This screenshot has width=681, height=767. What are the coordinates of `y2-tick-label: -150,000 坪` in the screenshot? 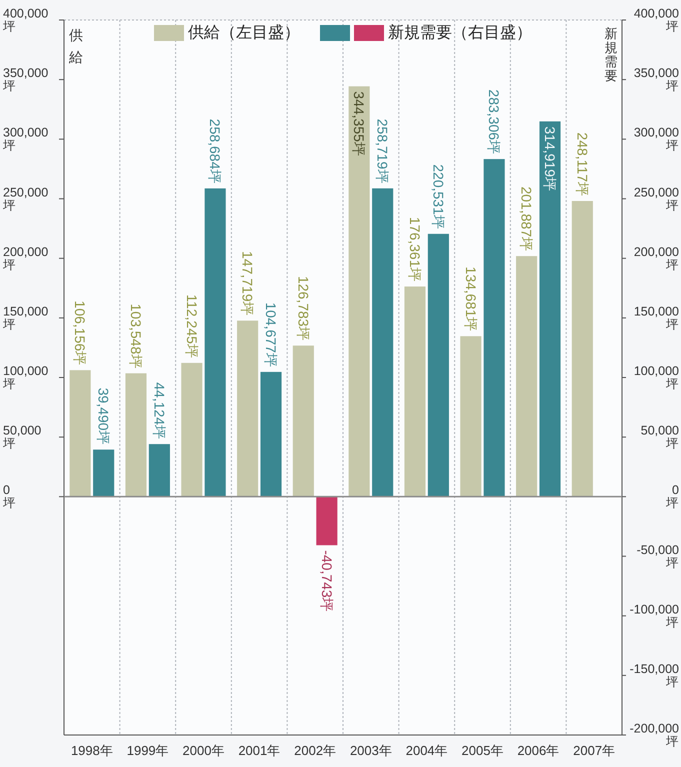 It's located at (655, 675).